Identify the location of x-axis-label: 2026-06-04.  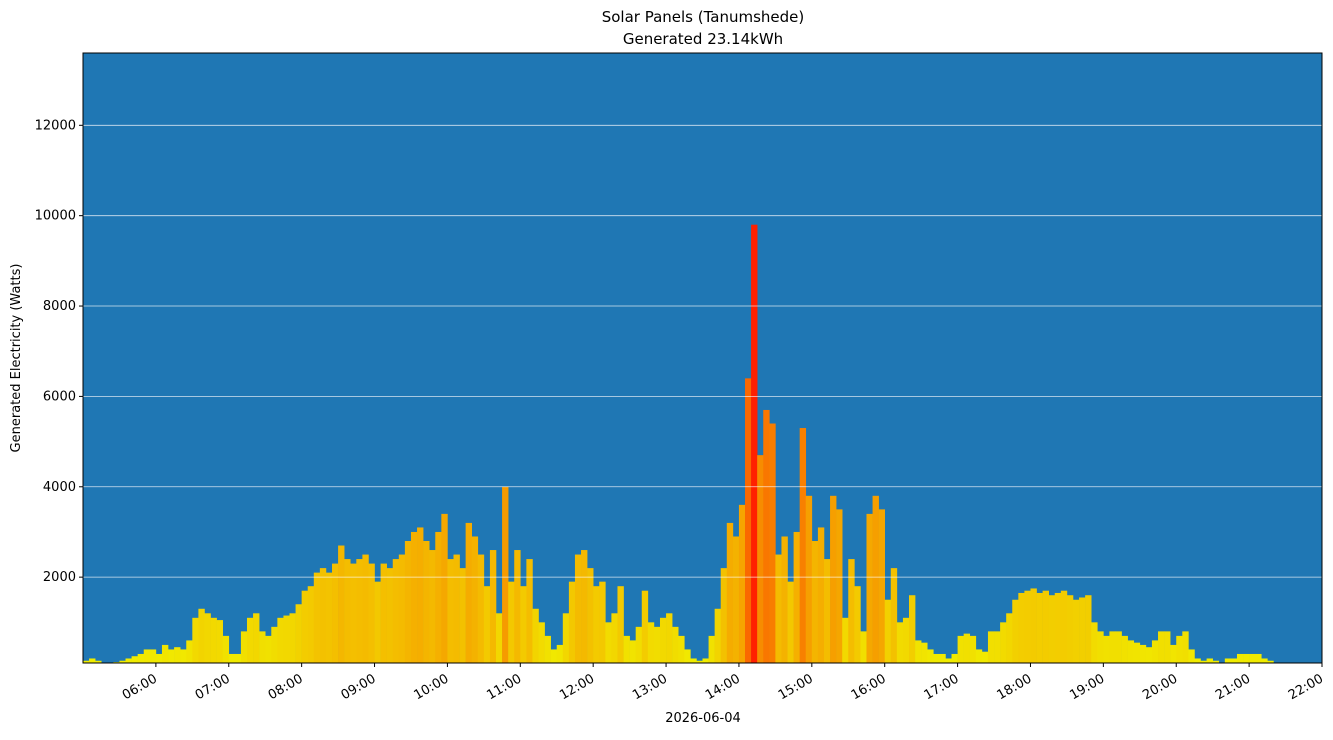
(703, 718).